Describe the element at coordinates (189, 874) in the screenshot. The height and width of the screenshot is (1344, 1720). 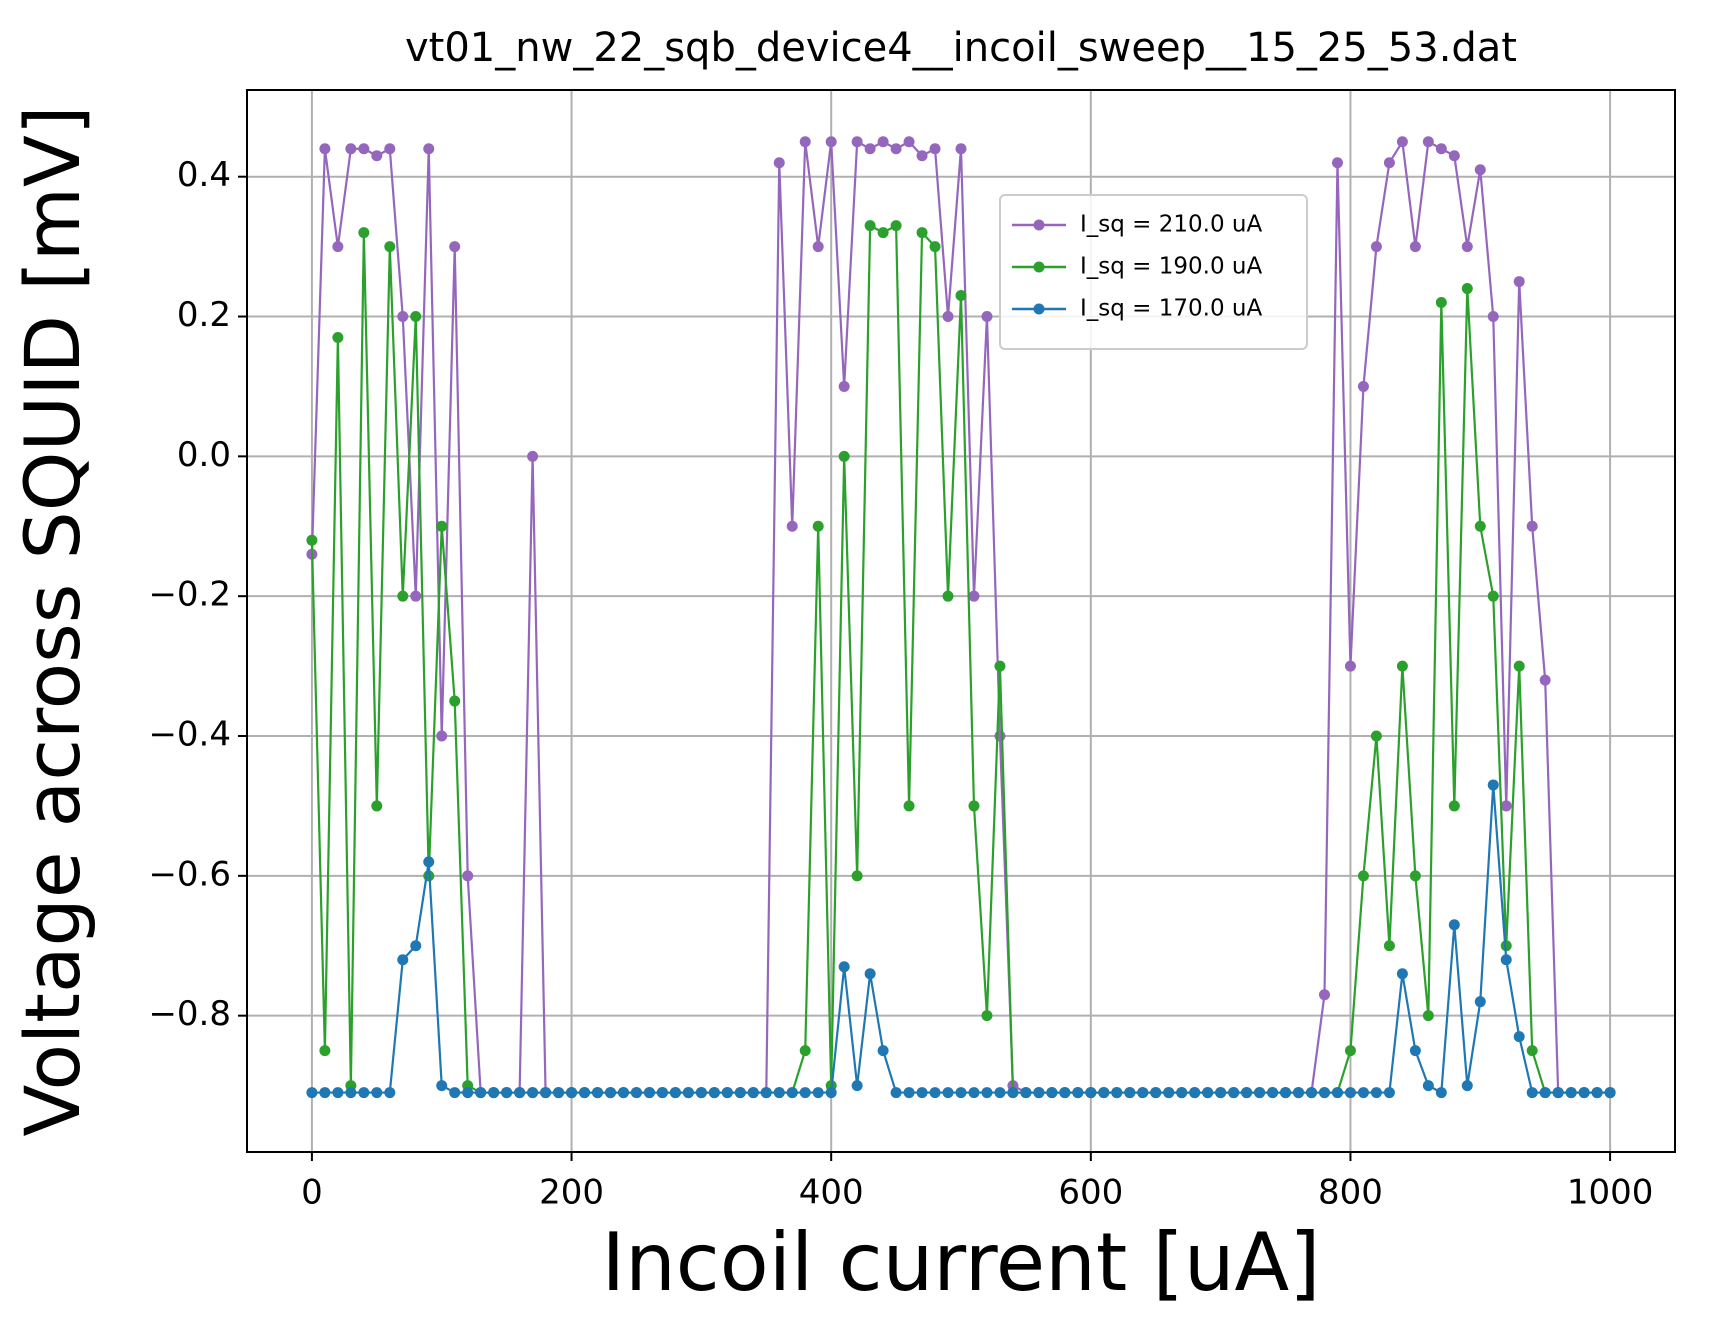
I see `y-tick-label: −0.6` at that location.